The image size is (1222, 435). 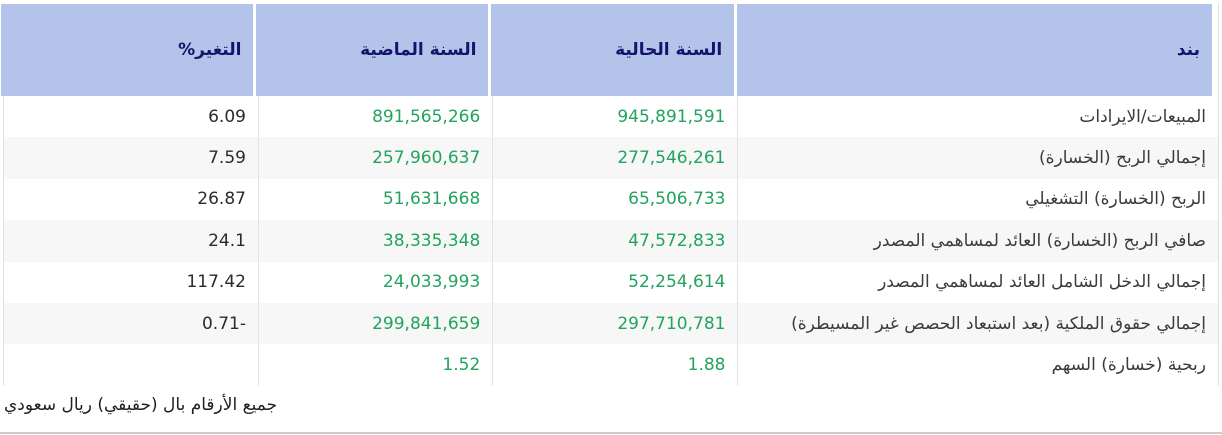 I want to click on cell-previous: 891,565,266, so click(x=376, y=117).